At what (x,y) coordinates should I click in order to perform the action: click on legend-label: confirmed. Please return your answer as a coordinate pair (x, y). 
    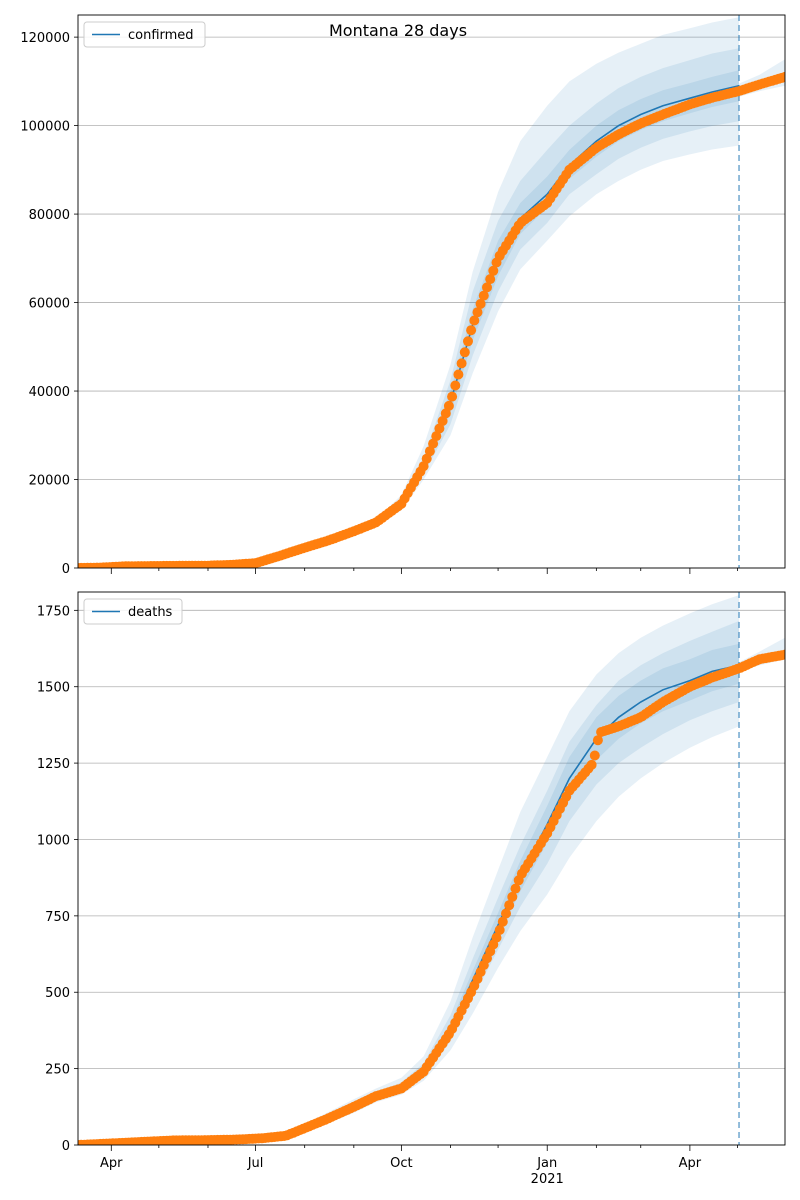
    Looking at the image, I should click on (161, 35).